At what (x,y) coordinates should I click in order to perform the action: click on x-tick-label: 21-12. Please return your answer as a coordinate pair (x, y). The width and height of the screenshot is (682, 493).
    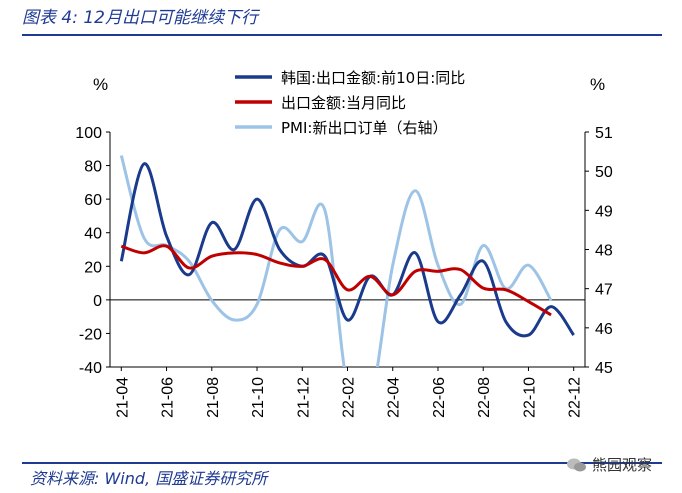
    Looking at the image, I should click on (303, 397).